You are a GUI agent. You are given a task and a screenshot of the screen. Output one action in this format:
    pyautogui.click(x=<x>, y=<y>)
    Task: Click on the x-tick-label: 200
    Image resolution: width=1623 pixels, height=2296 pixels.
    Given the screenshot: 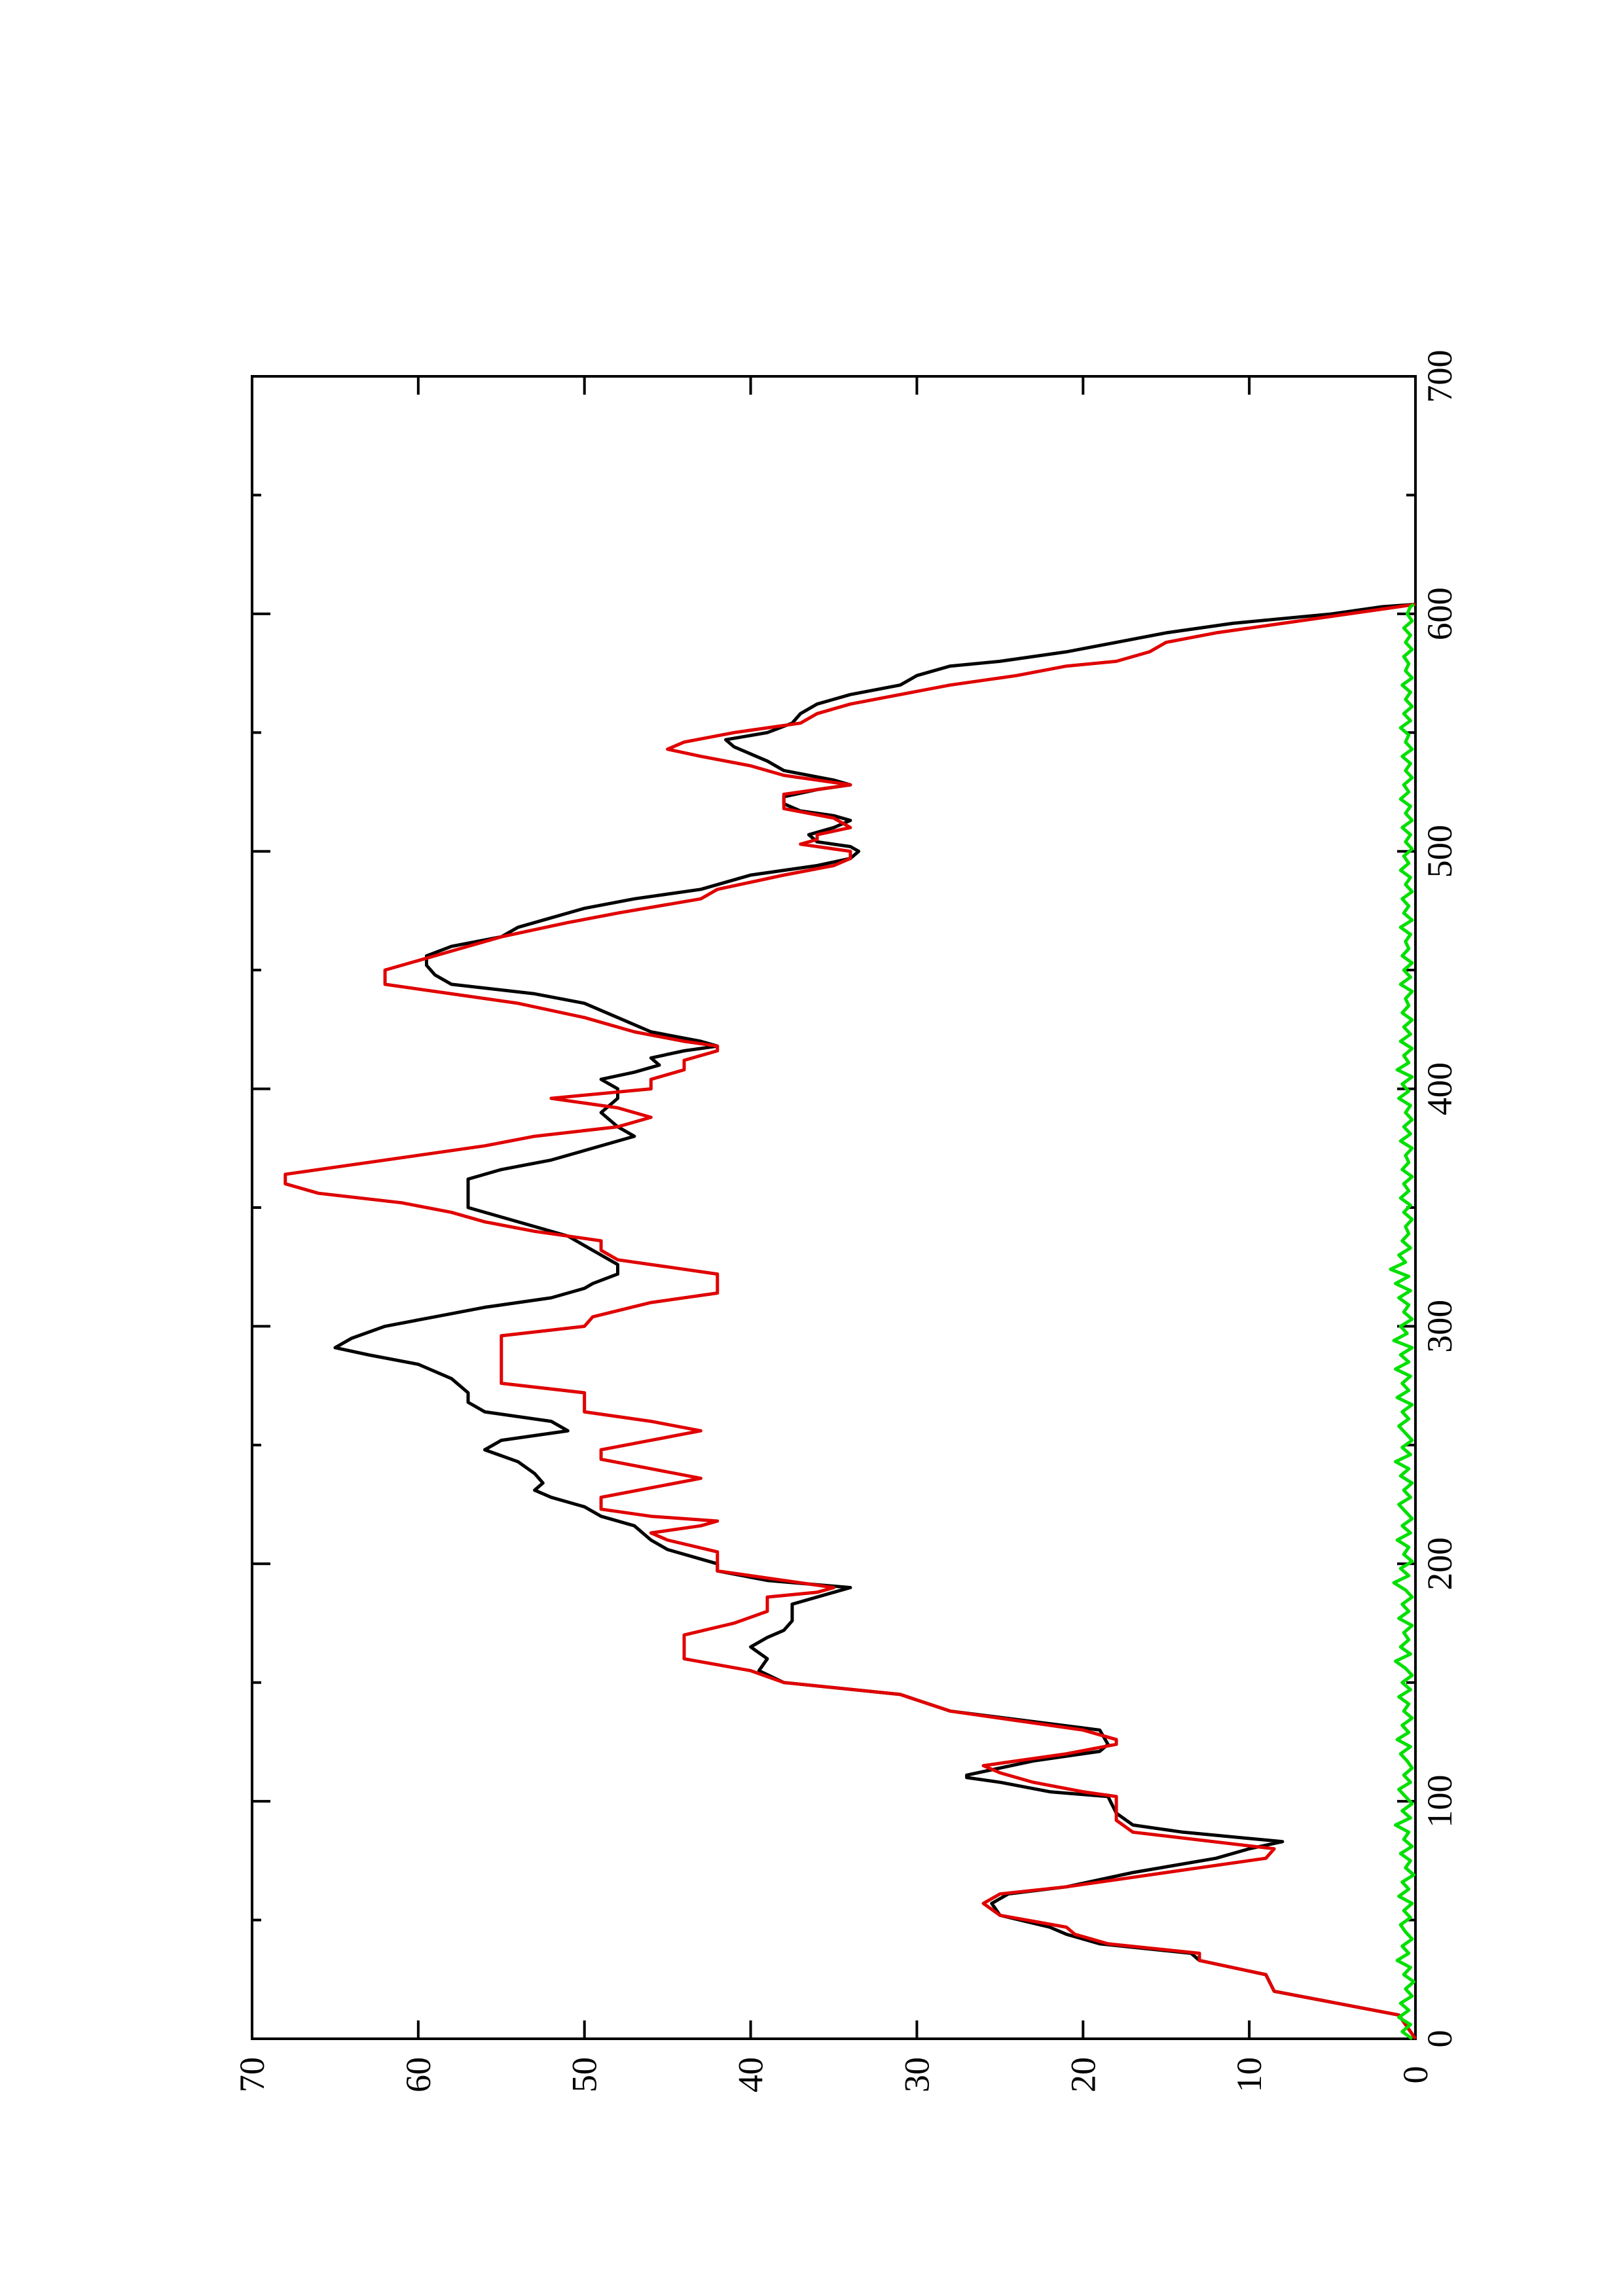 What is the action you would take?
    pyautogui.click(x=1439, y=1563)
    